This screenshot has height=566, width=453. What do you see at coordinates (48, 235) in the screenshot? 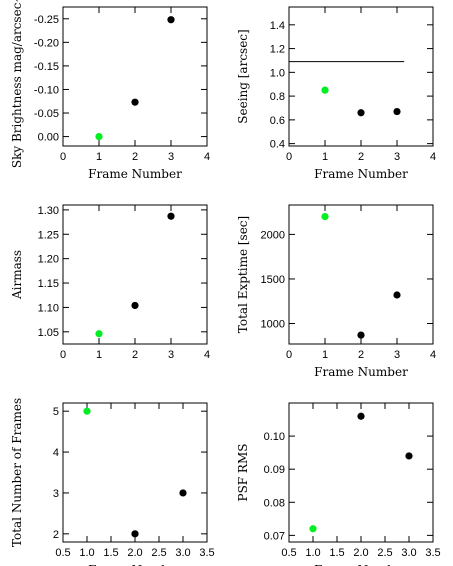
I see `y-tick-label: 1.25` at bounding box center [48, 235].